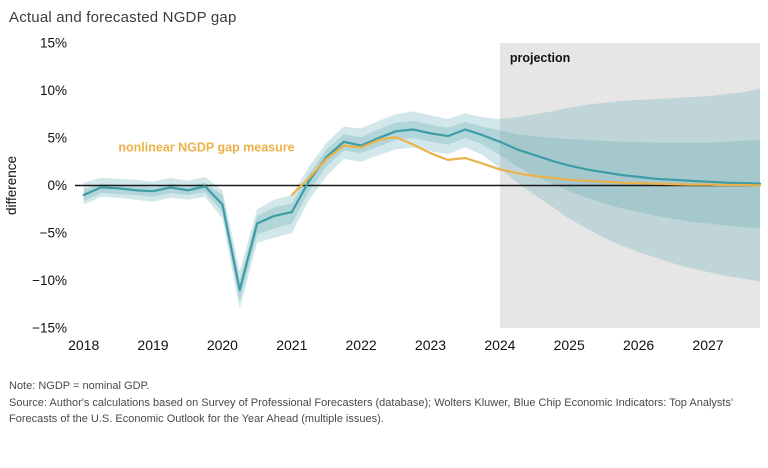  Describe the element at coordinates (83, 345) in the screenshot. I see `x-tick-label: 2018` at that location.